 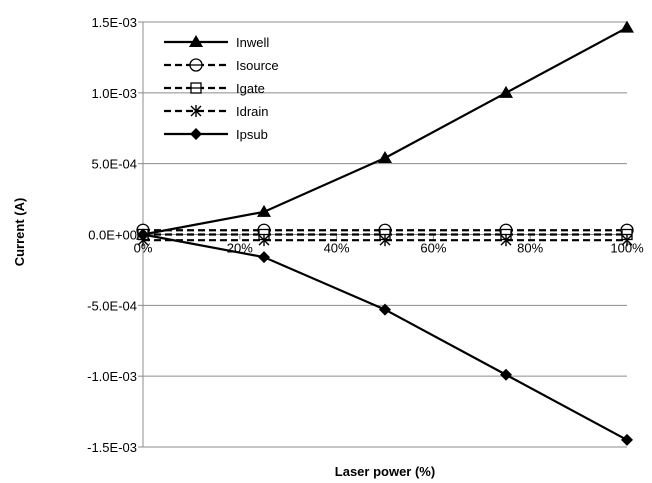 What do you see at coordinates (112, 376) in the screenshot?
I see `y-tick-label: -1.0E-03` at bounding box center [112, 376].